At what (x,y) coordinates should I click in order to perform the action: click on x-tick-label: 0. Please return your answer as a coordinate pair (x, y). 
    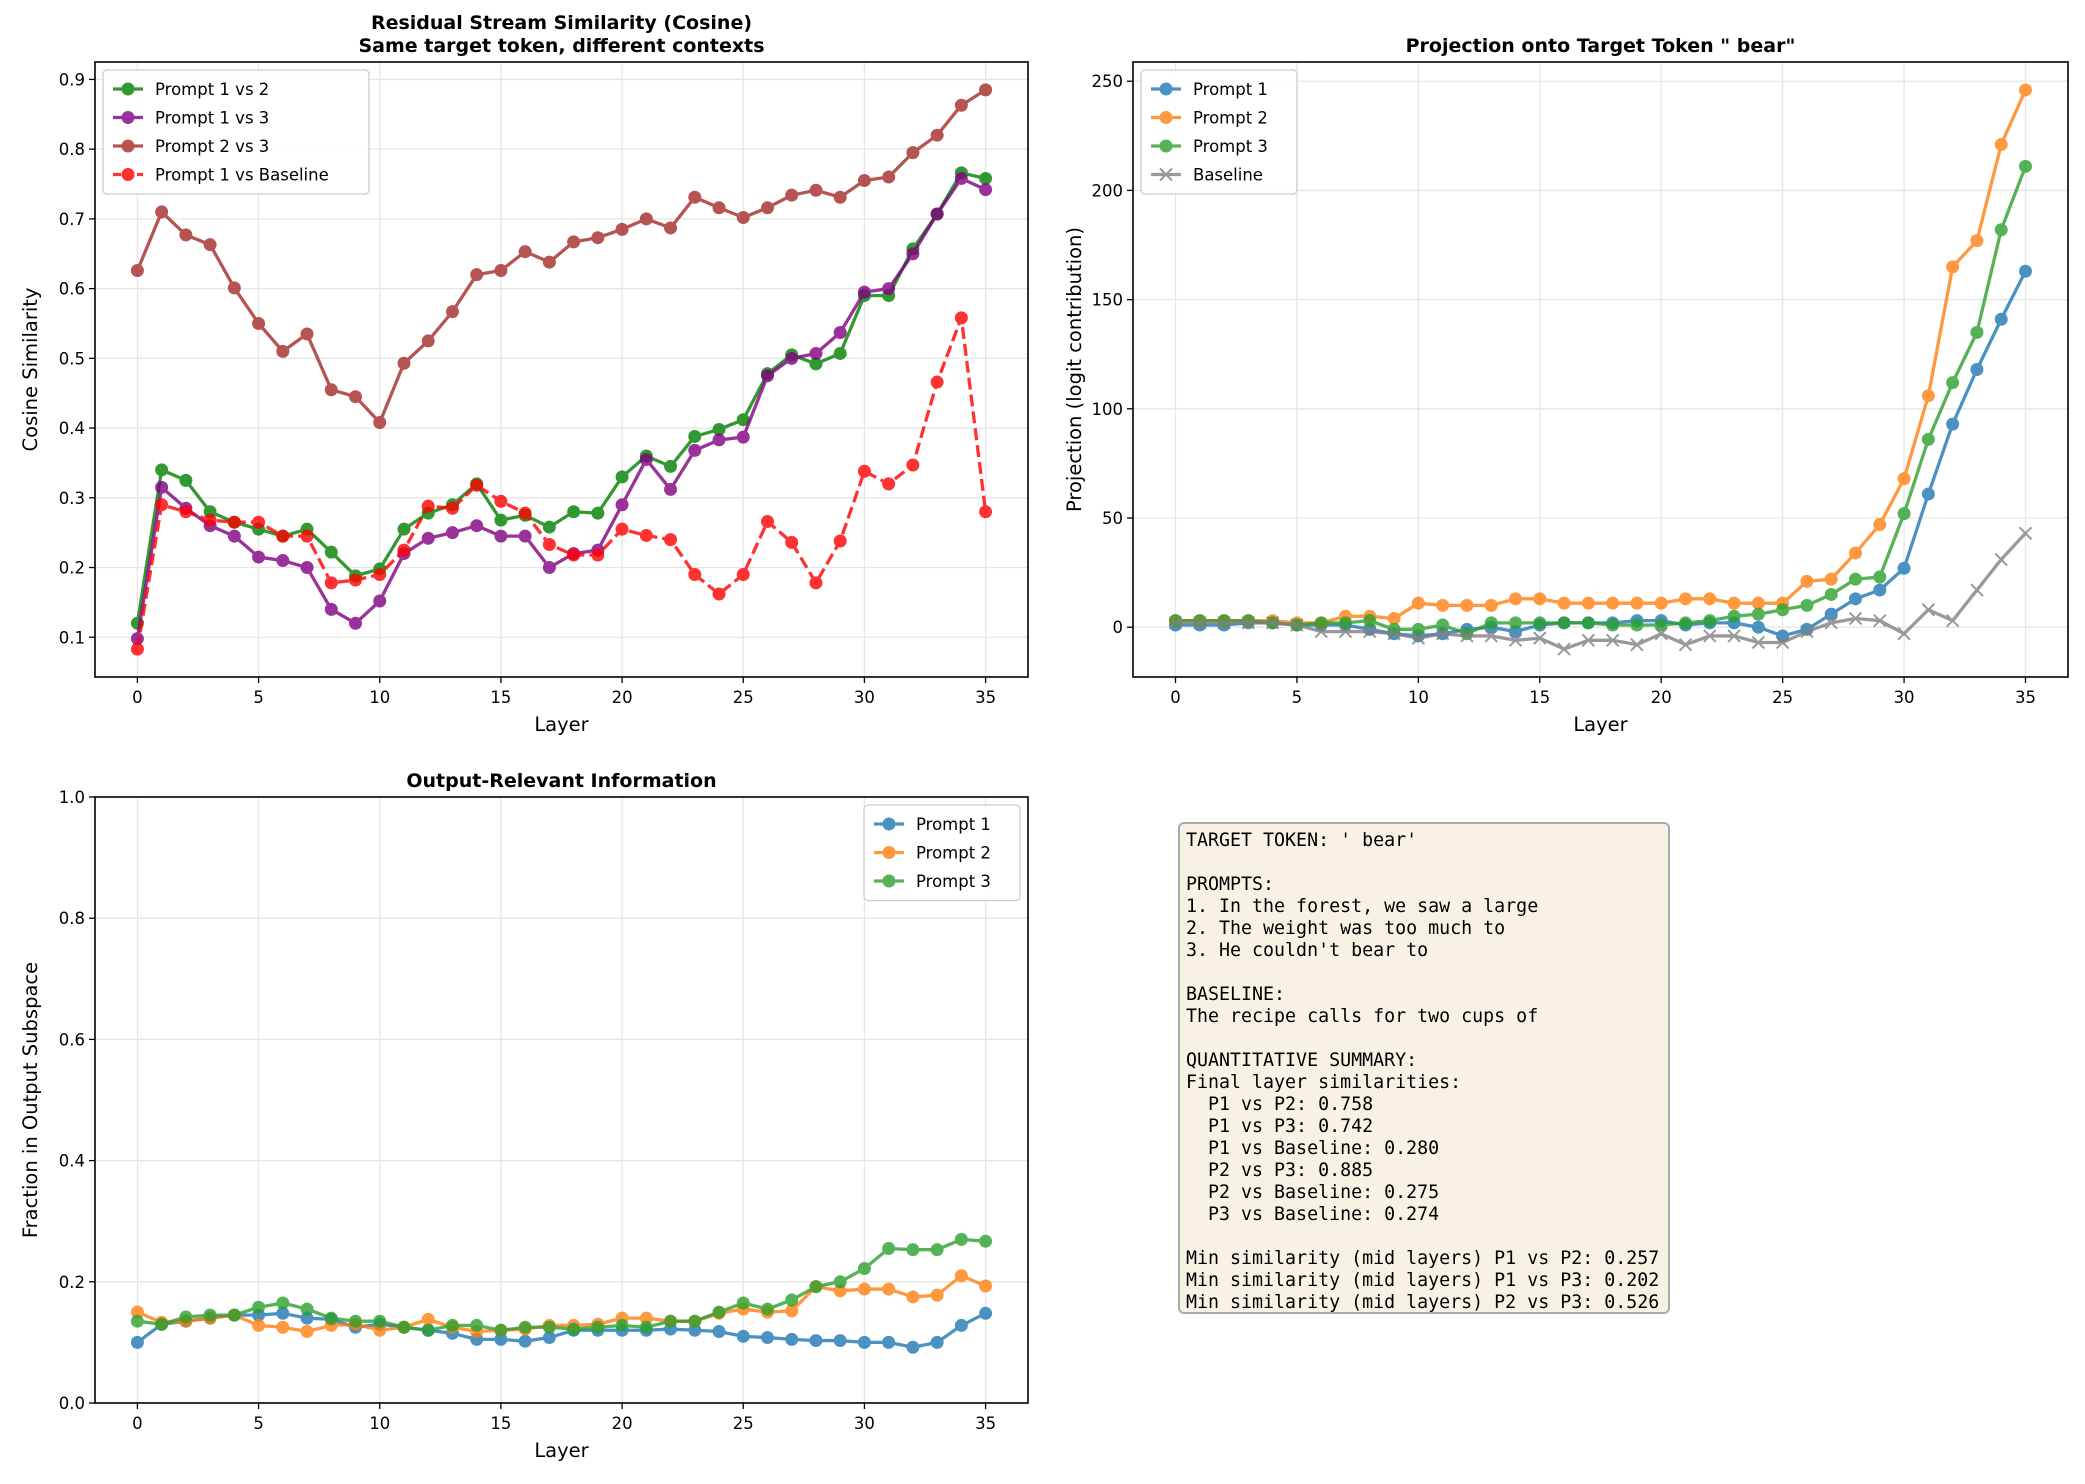
    Looking at the image, I should click on (137, 1423).